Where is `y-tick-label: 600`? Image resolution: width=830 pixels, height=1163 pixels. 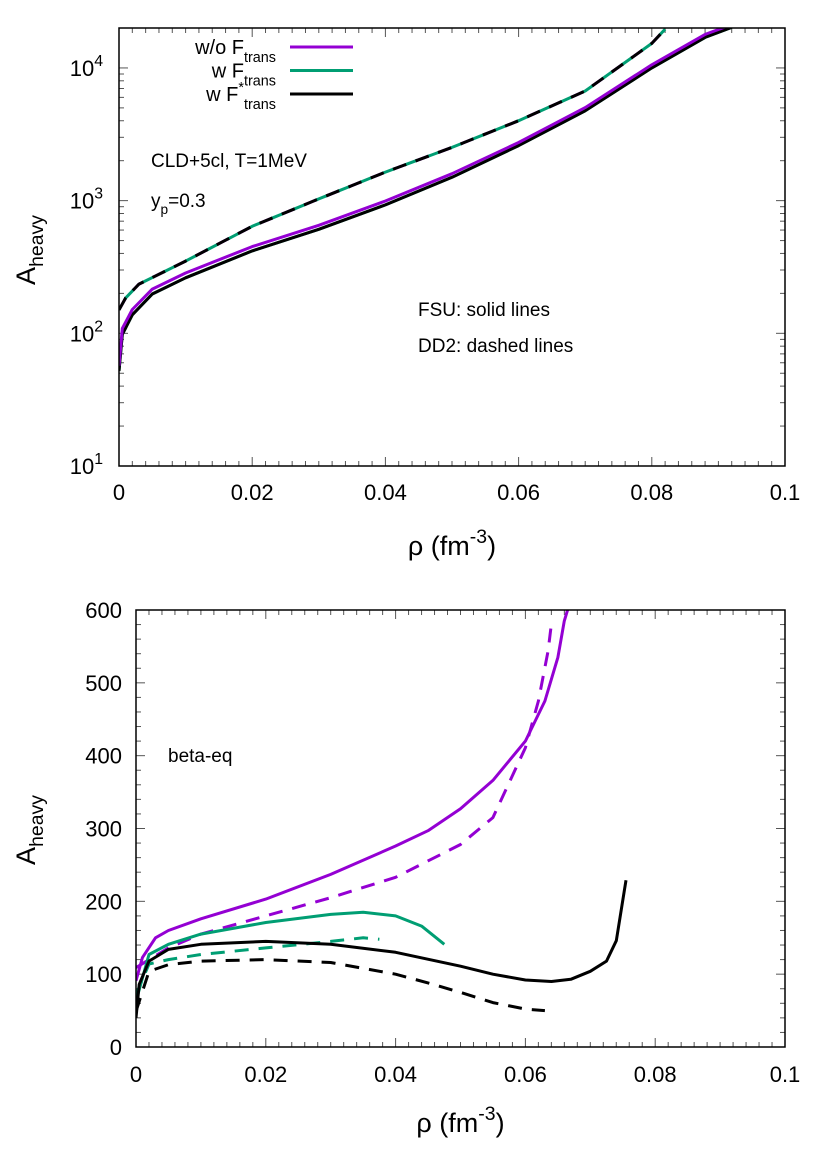 y-tick-label: 600 is located at coordinates (103, 610).